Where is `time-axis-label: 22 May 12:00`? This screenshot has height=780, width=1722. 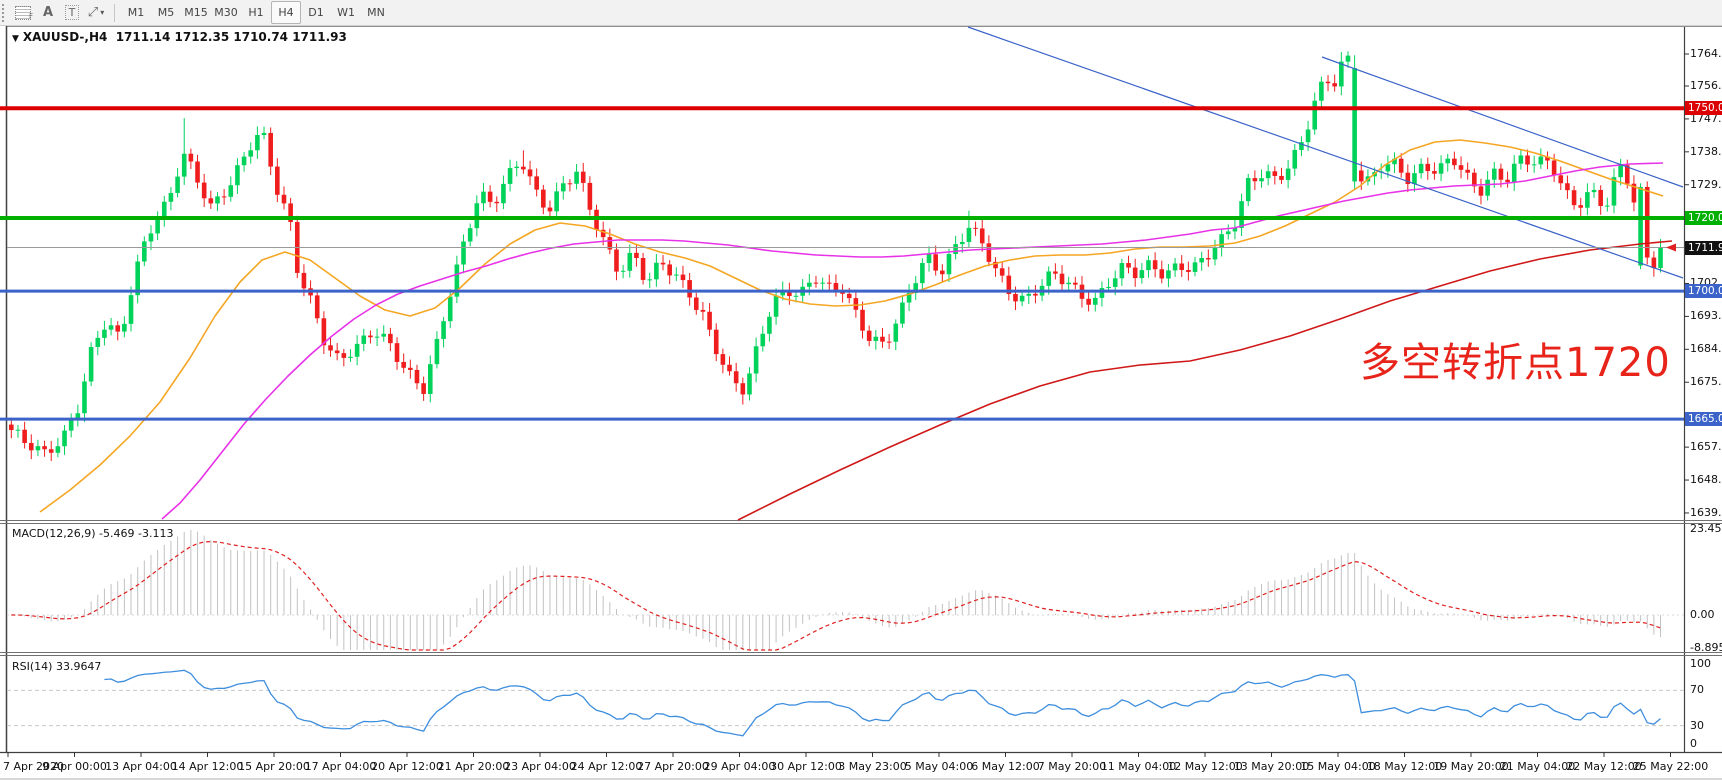
time-axis-label: 22 May 12:00 is located at coordinates (1604, 766).